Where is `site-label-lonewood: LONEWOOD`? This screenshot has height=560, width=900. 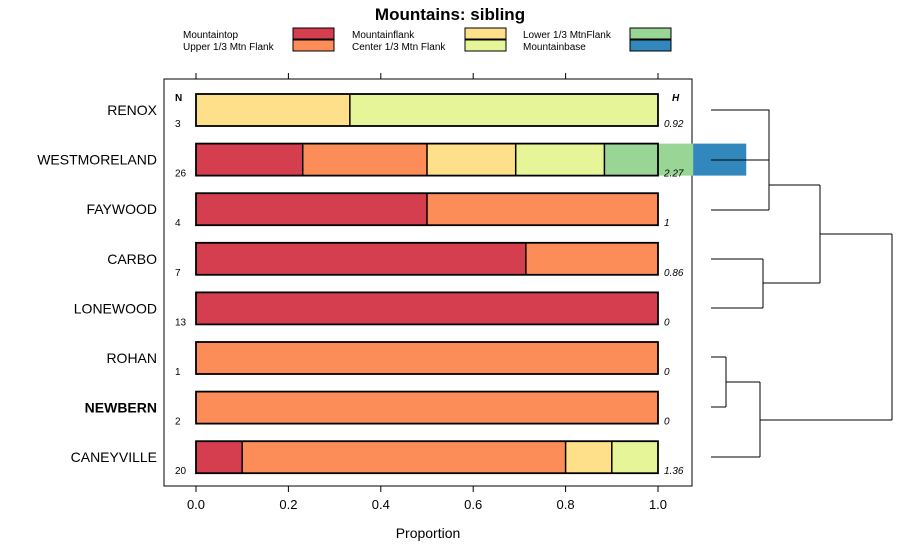 site-label-lonewood: LONEWOOD is located at coordinates (115, 308).